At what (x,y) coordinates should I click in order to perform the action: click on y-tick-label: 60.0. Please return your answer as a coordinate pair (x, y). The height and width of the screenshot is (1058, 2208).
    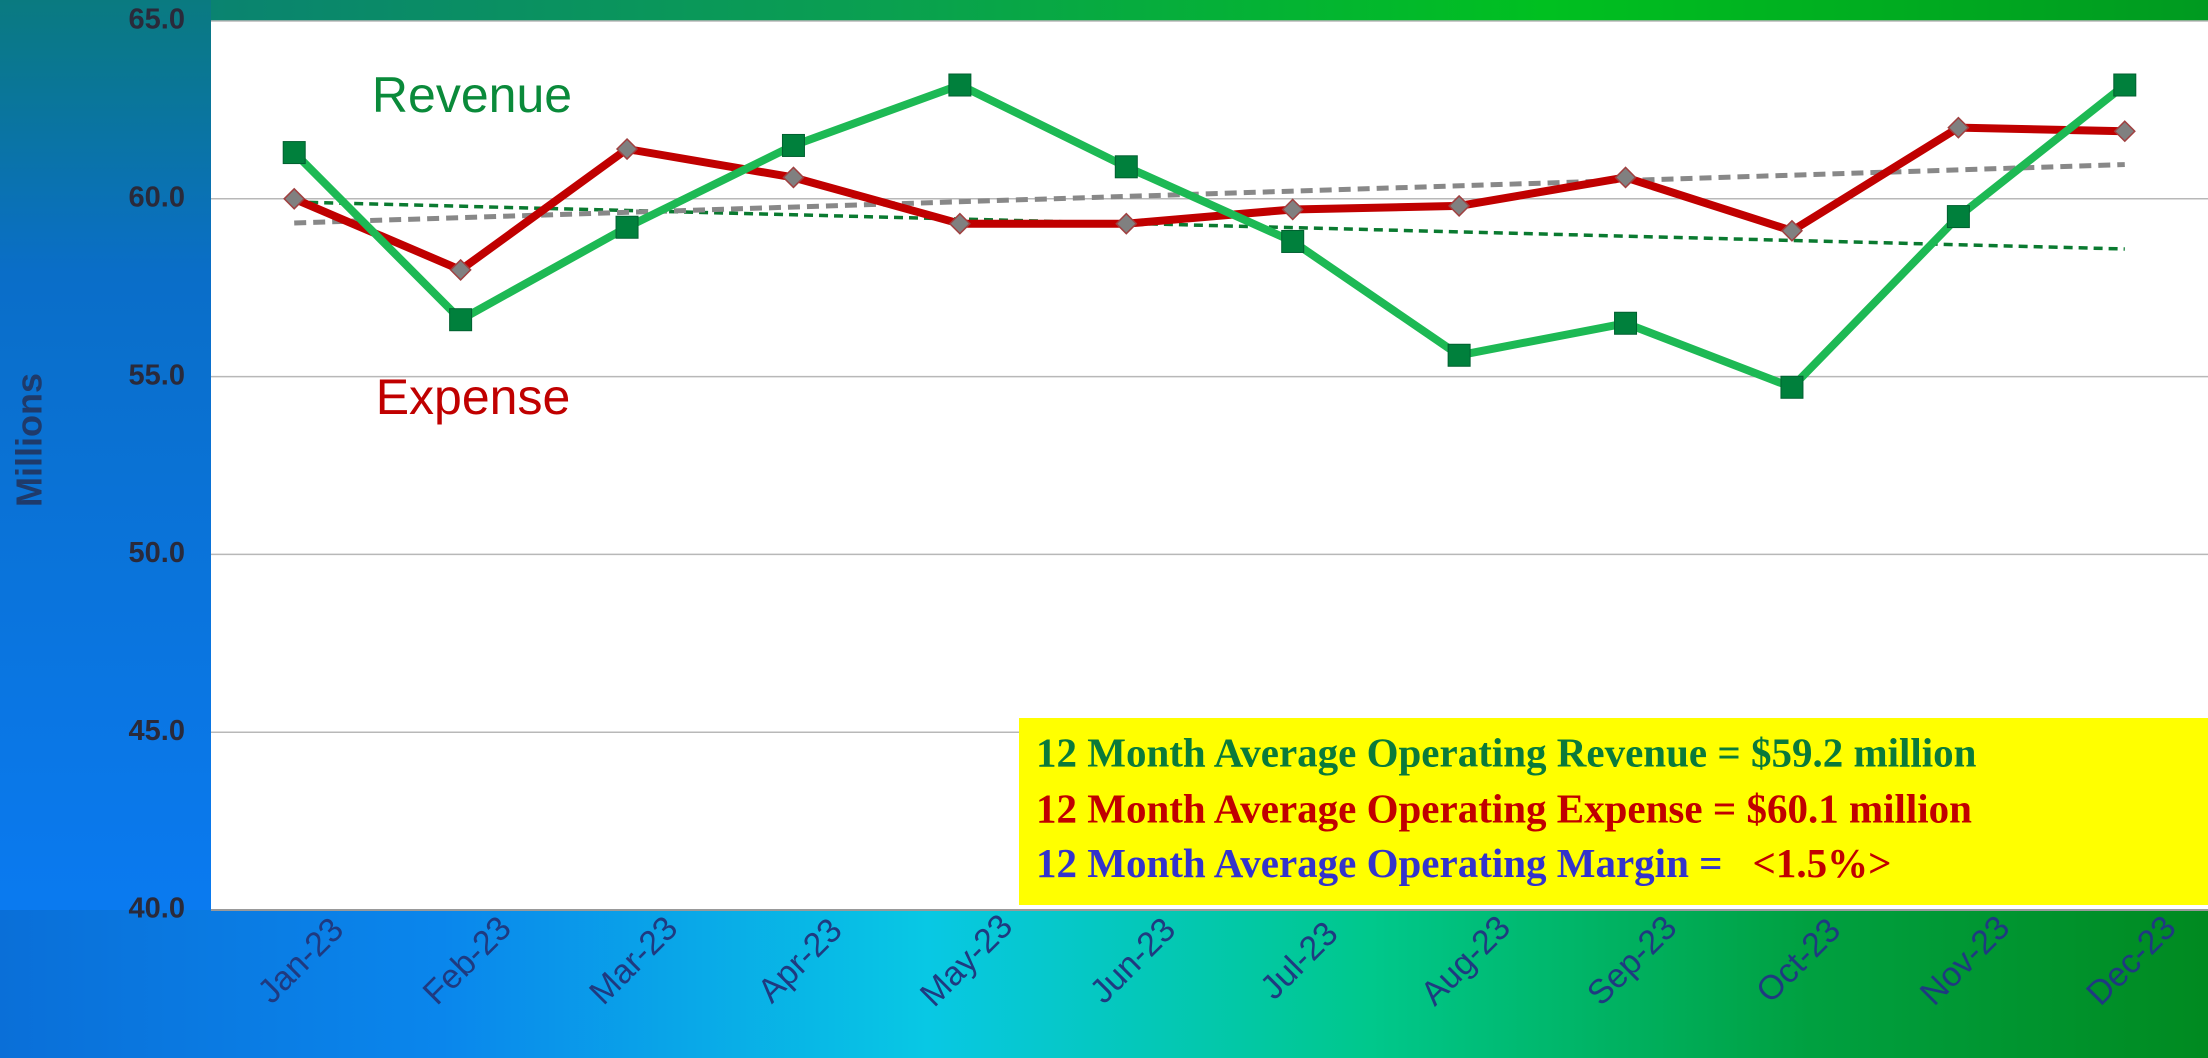
    Looking at the image, I should click on (157, 197).